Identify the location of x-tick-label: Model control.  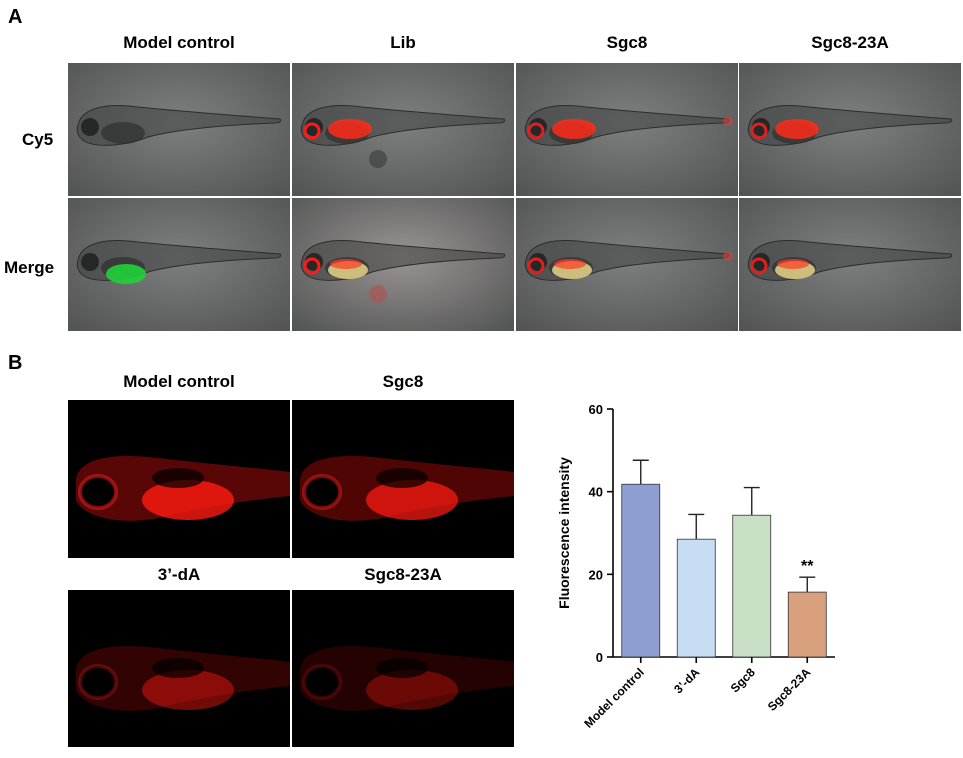
(614, 698).